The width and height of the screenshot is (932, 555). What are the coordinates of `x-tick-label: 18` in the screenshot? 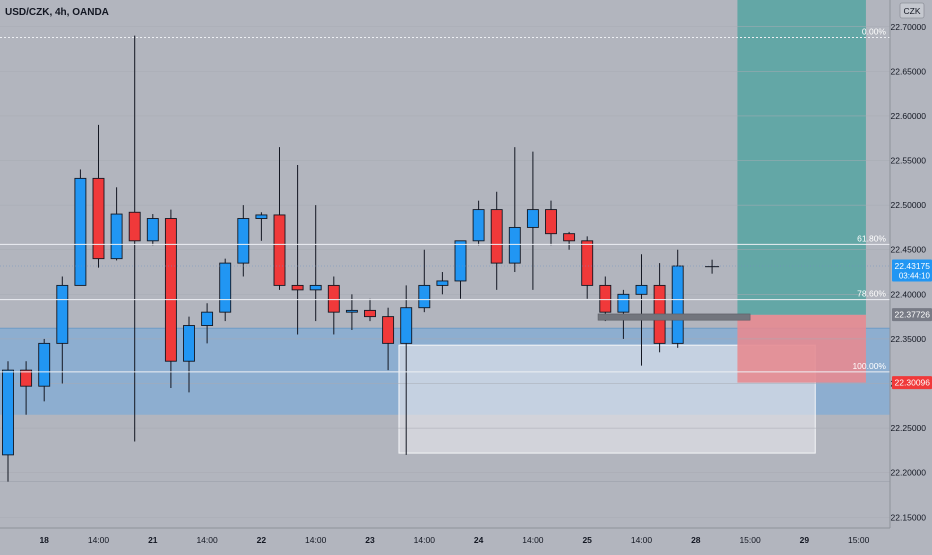 It's located at (44, 540).